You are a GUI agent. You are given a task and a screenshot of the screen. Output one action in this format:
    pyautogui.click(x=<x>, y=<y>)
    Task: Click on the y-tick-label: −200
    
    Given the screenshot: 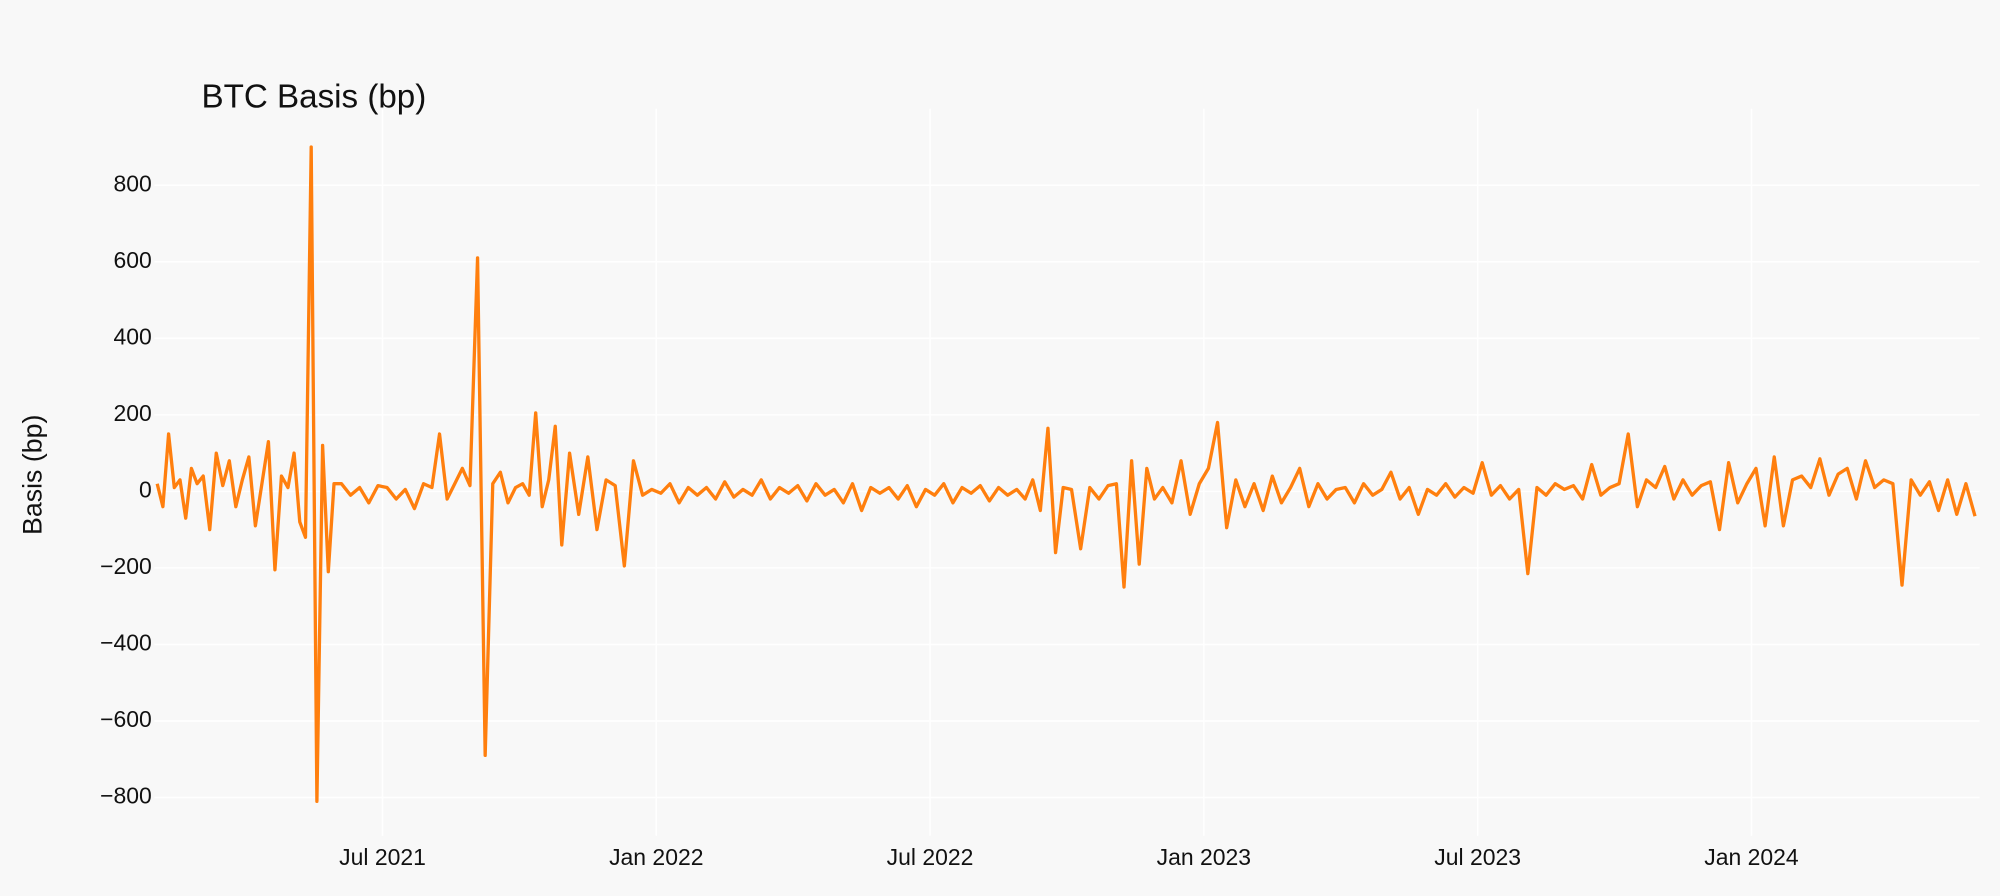 What is the action you would take?
    pyautogui.click(x=126, y=566)
    